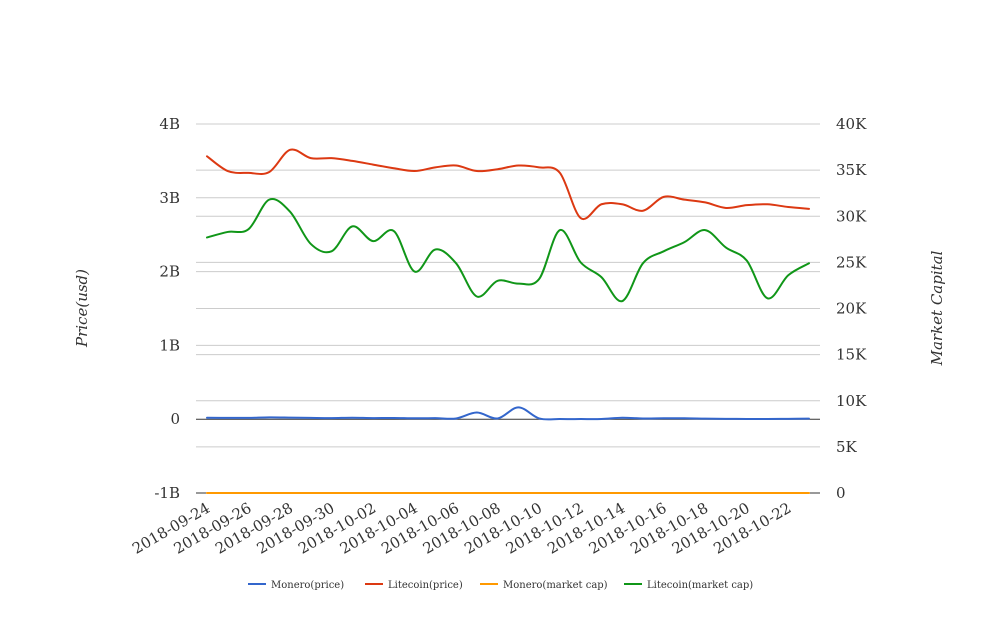 Image resolution: width=1008 pixels, height=620 pixels. What do you see at coordinates (508, 250) in the screenshot?
I see `series-line-litecoin-market-cap` at bounding box center [508, 250].